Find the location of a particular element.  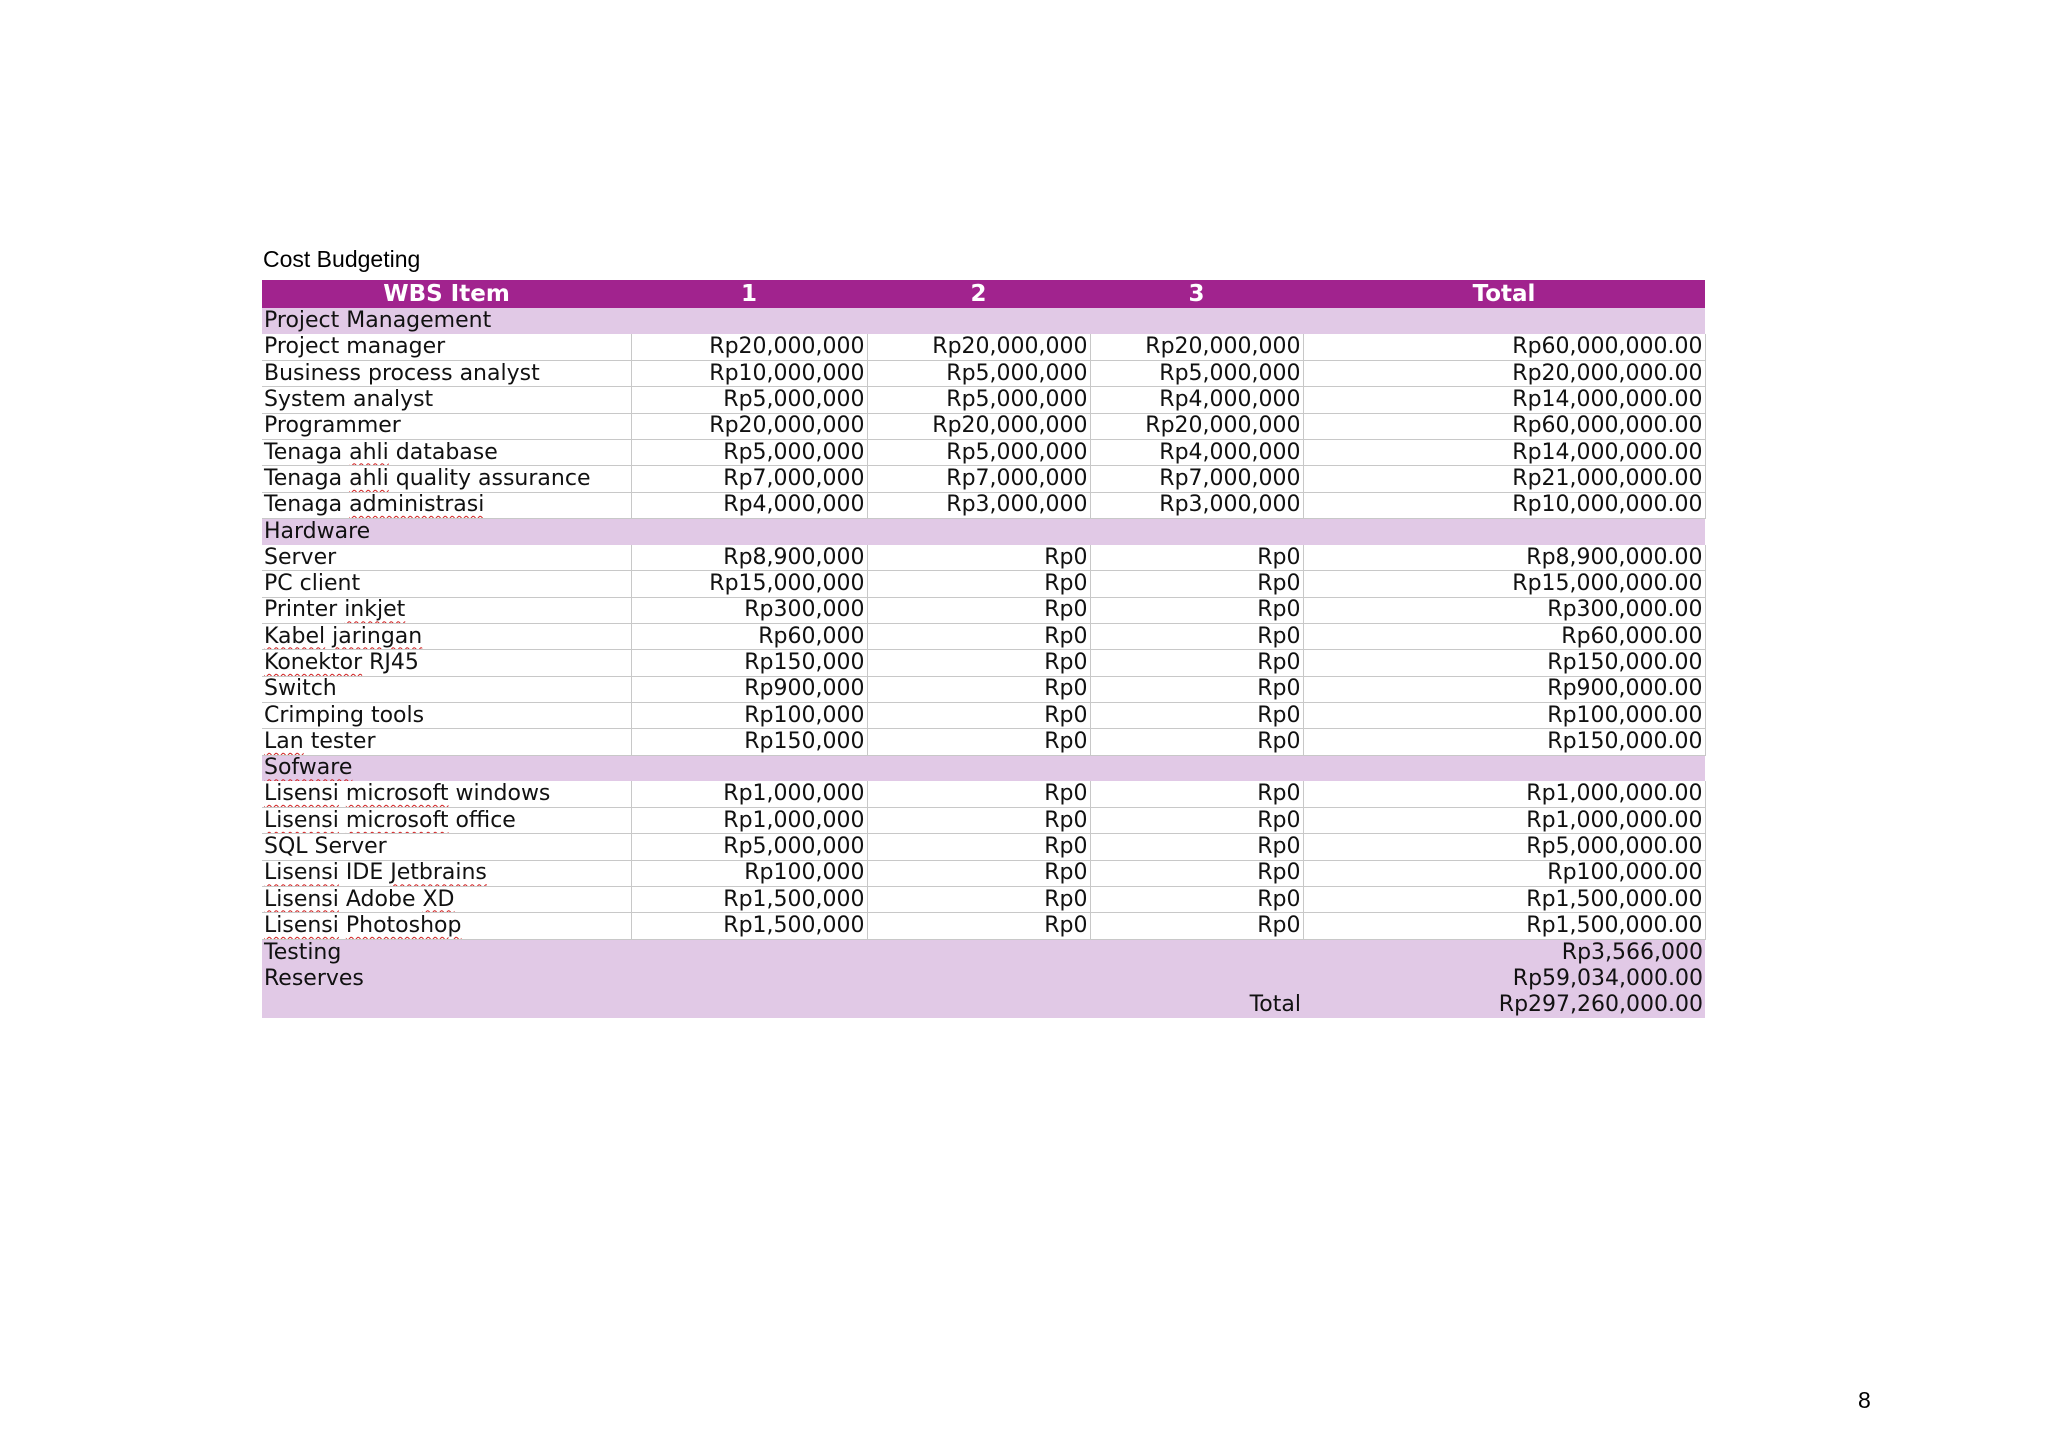

wbs-item-cell: Konektor RJ45 is located at coordinates (447, 663).